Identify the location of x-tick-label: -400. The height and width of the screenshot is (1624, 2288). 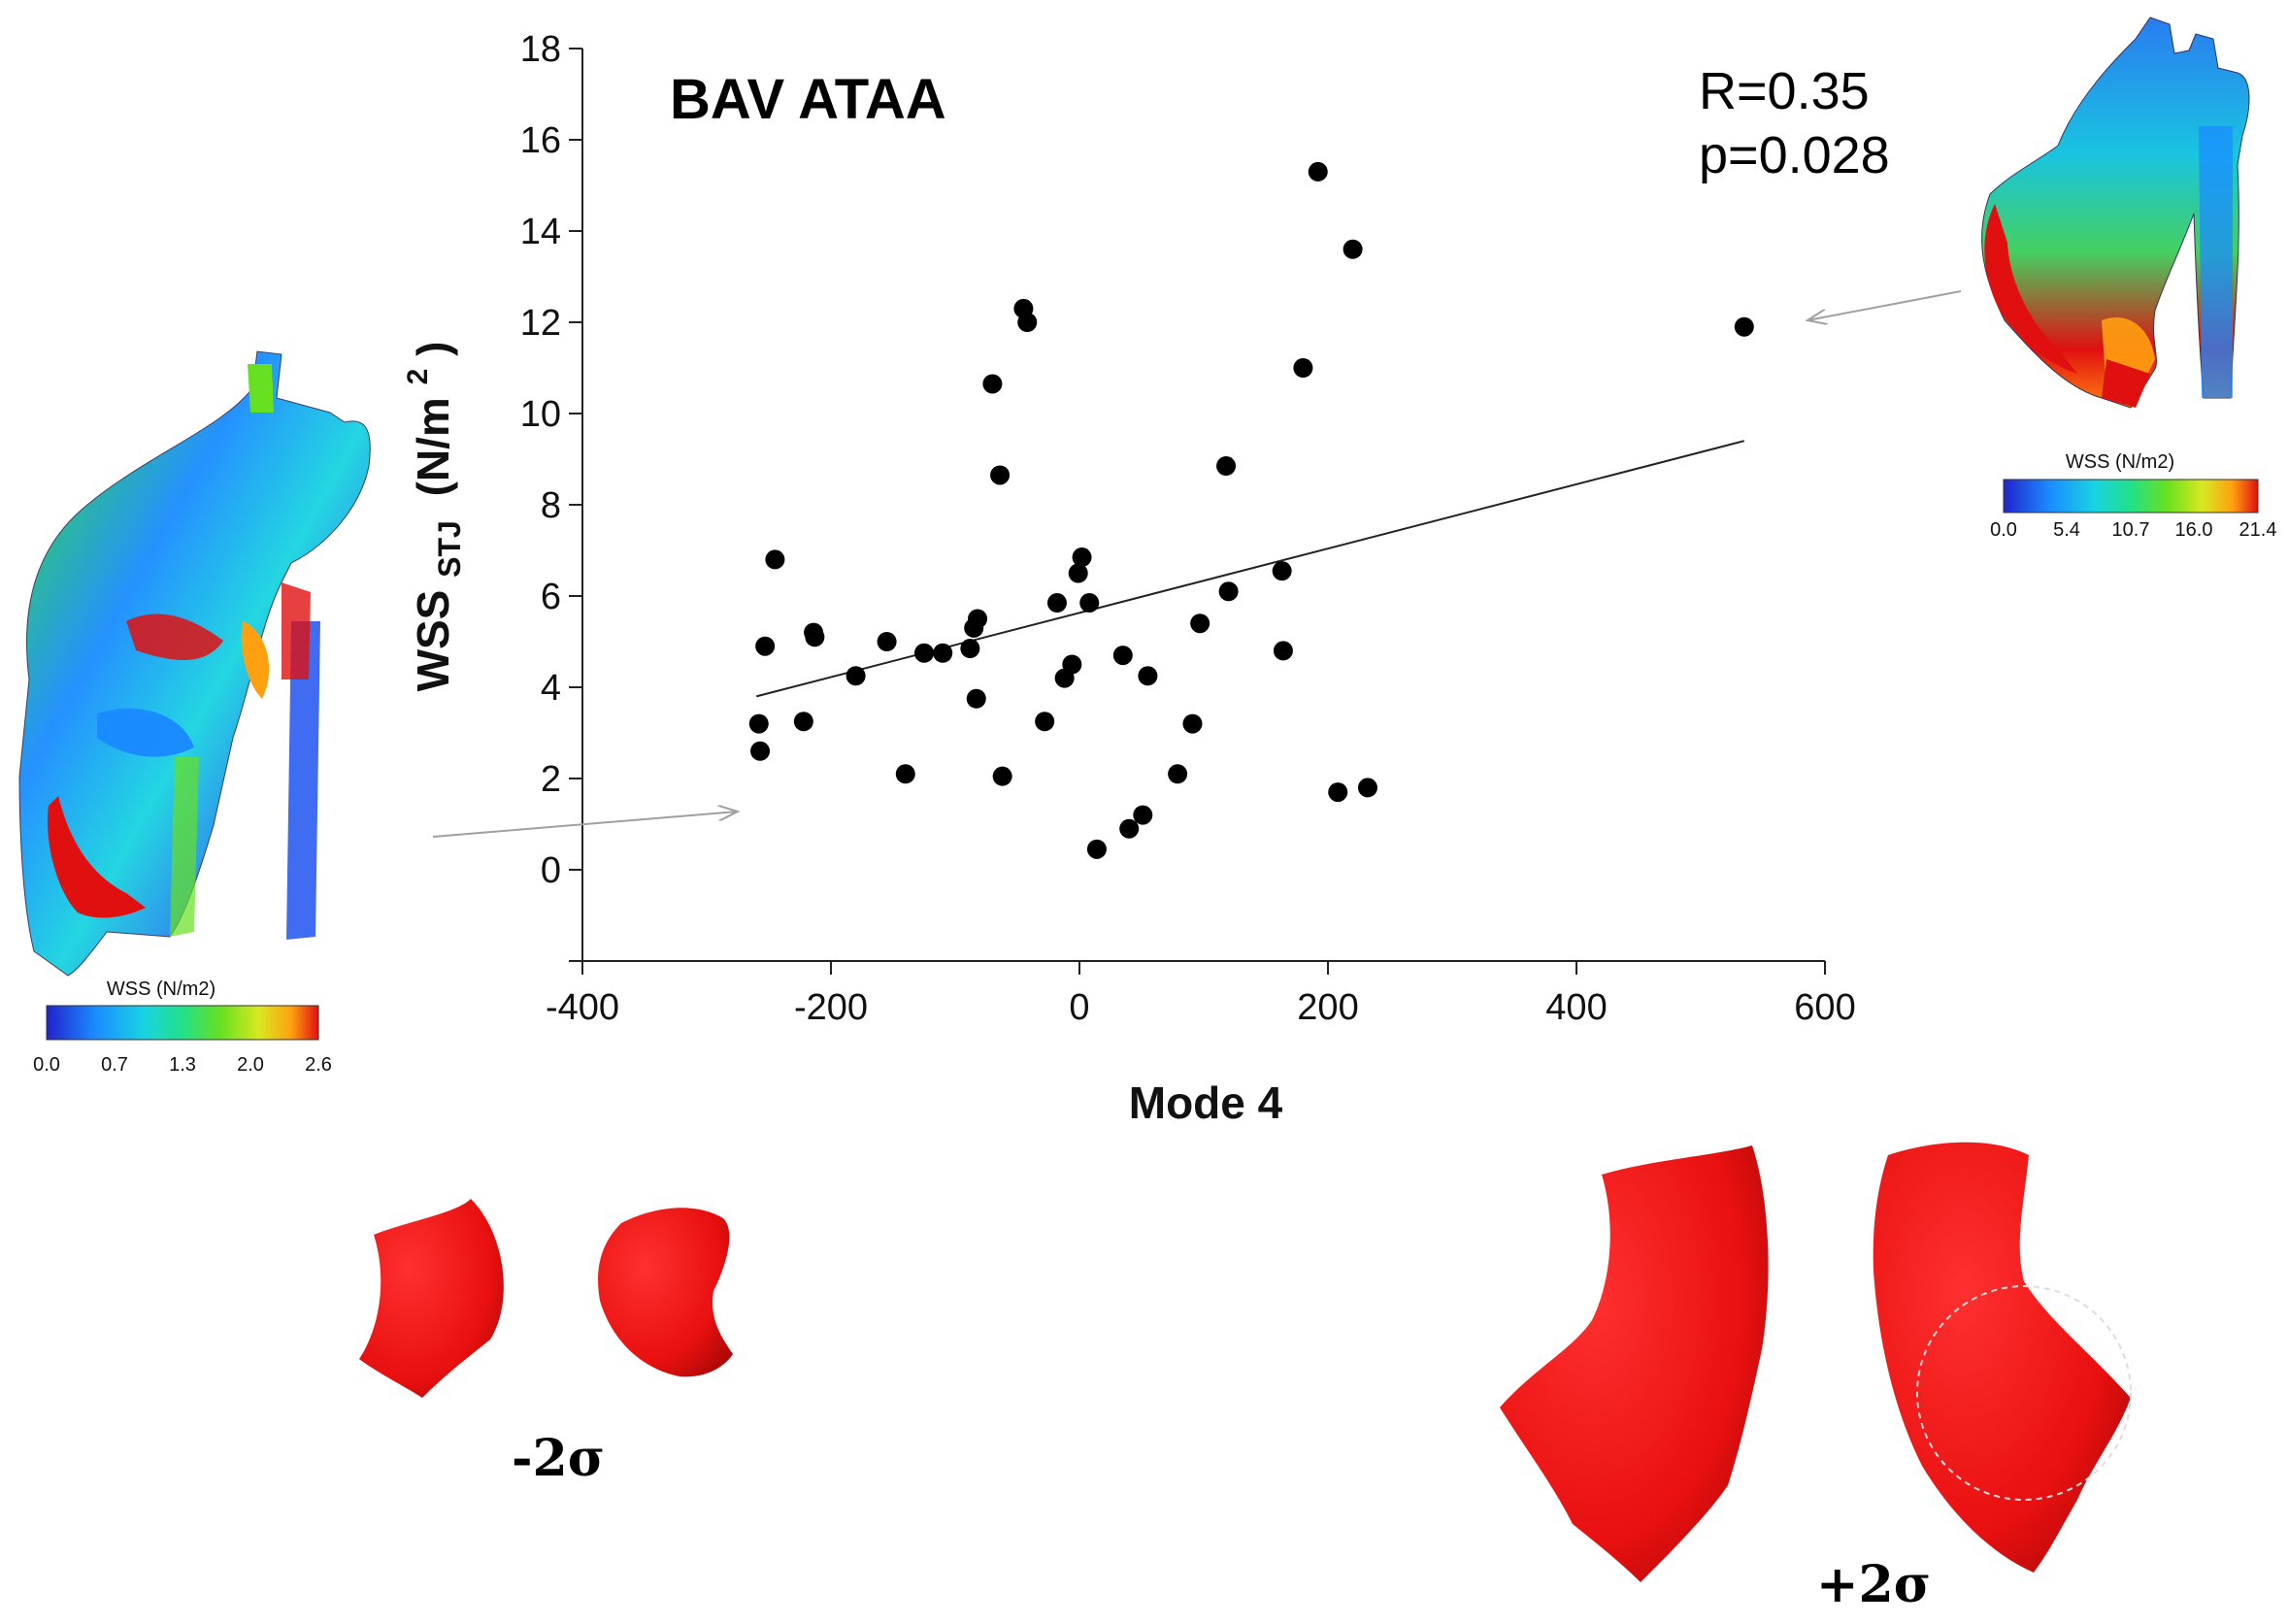
(582, 1007).